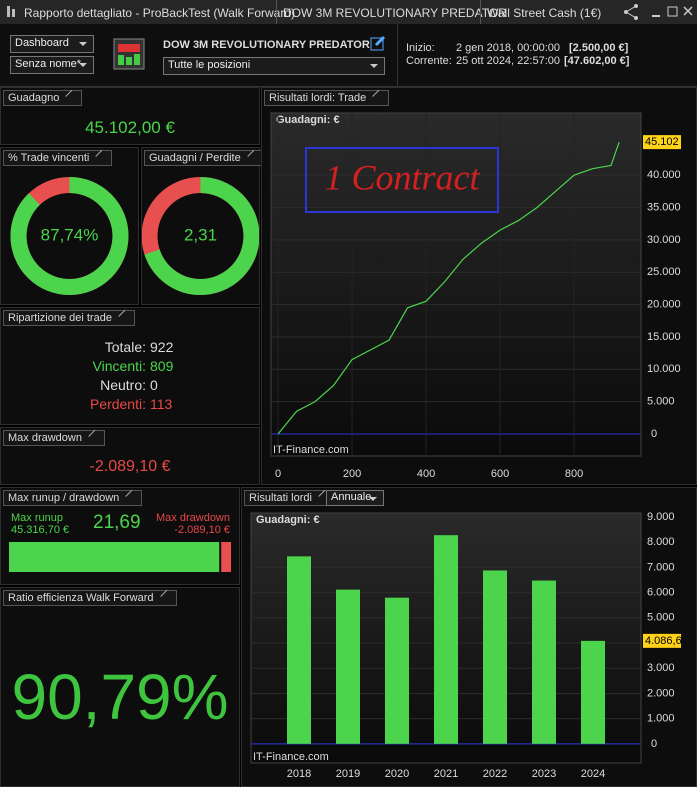 Image resolution: width=697 pixels, height=787 pixels. I want to click on drawdown-segment, so click(226, 557).